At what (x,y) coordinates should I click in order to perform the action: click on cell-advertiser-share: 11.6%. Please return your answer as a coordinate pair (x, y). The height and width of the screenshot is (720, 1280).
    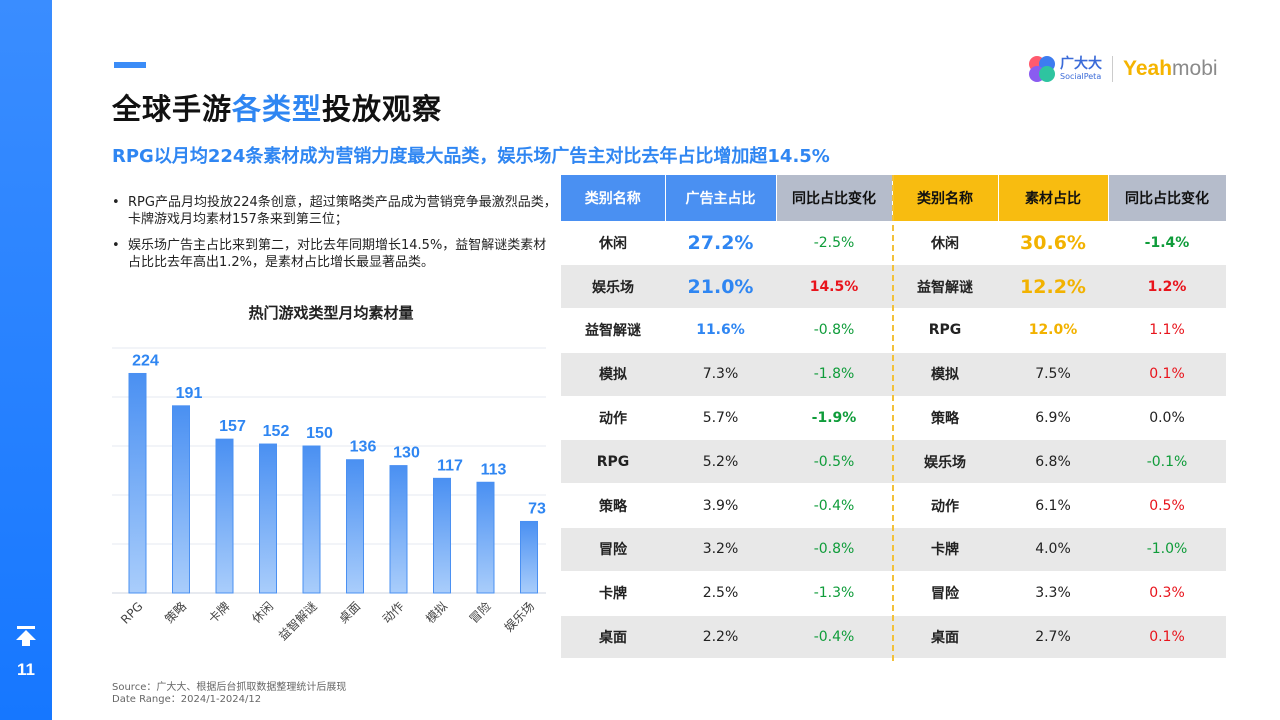
    Looking at the image, I should click on (720, 330).